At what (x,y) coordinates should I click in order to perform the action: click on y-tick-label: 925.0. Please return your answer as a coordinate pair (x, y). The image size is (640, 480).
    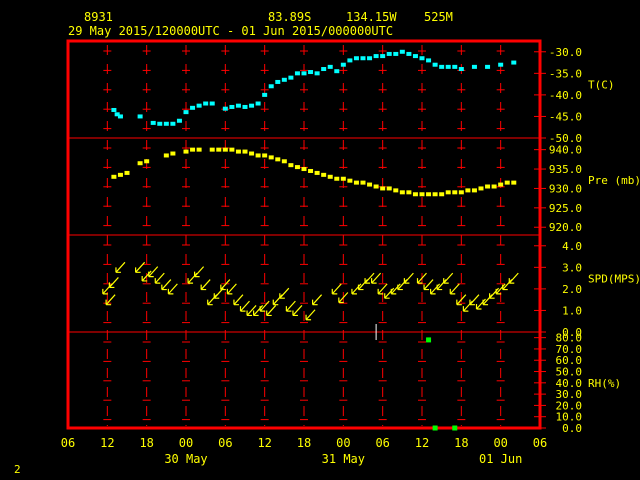
    Looking at the image, I should click on (565, 208).